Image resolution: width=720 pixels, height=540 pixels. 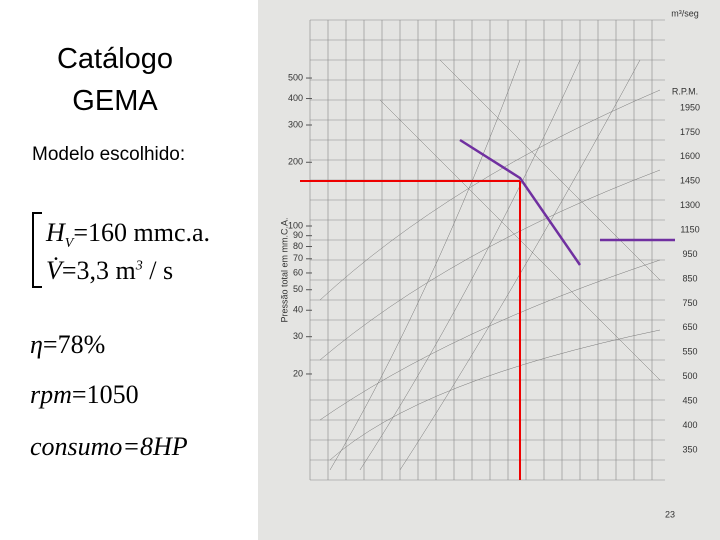 I want to click on y-tick-label: 400, so click(x=295, y=98).